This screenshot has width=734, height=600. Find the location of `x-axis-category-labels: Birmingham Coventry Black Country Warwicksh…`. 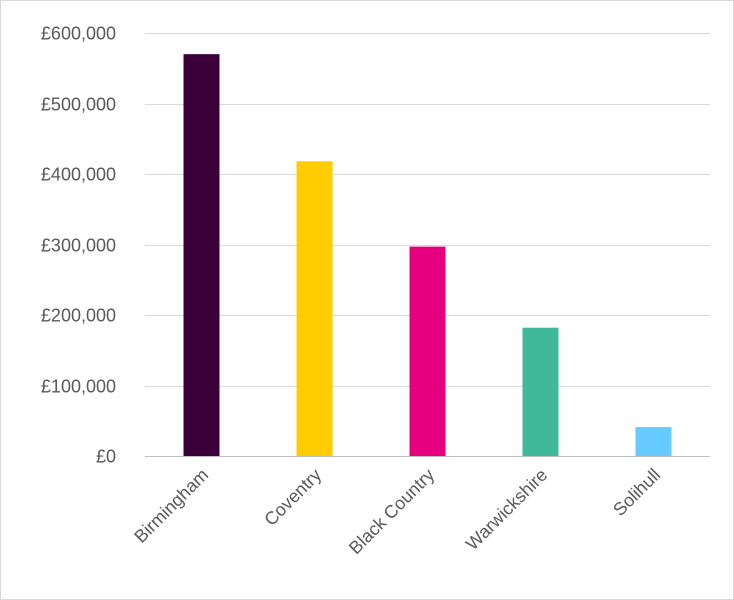

x-axis-category-labels: Birmingham Coventry Black Country Warwicksh… is located at coordinates (397, 511).